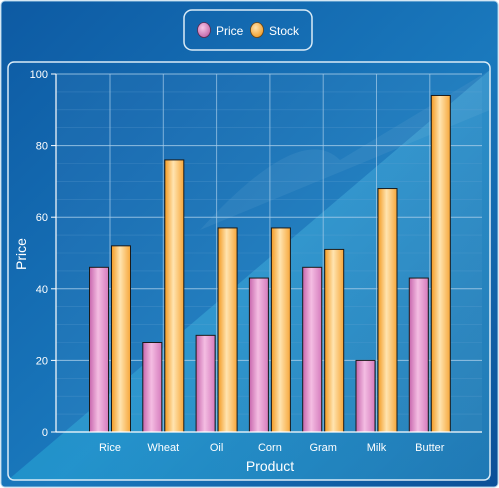  I want to click on bar-price-corn, so click(258, 355).